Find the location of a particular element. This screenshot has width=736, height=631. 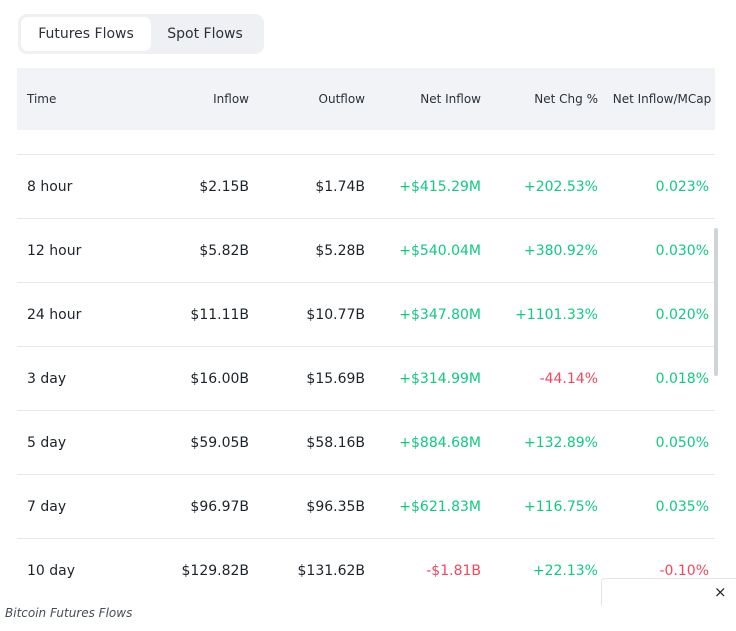

cell-net-inflow: +$415.29M is located at coordinates (440, 186).